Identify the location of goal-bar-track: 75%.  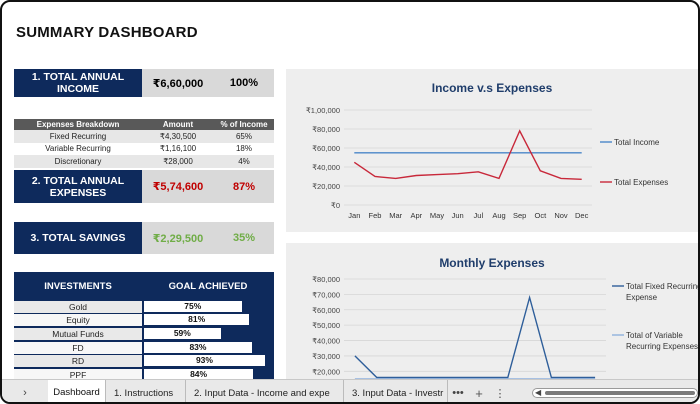
(208, 306).